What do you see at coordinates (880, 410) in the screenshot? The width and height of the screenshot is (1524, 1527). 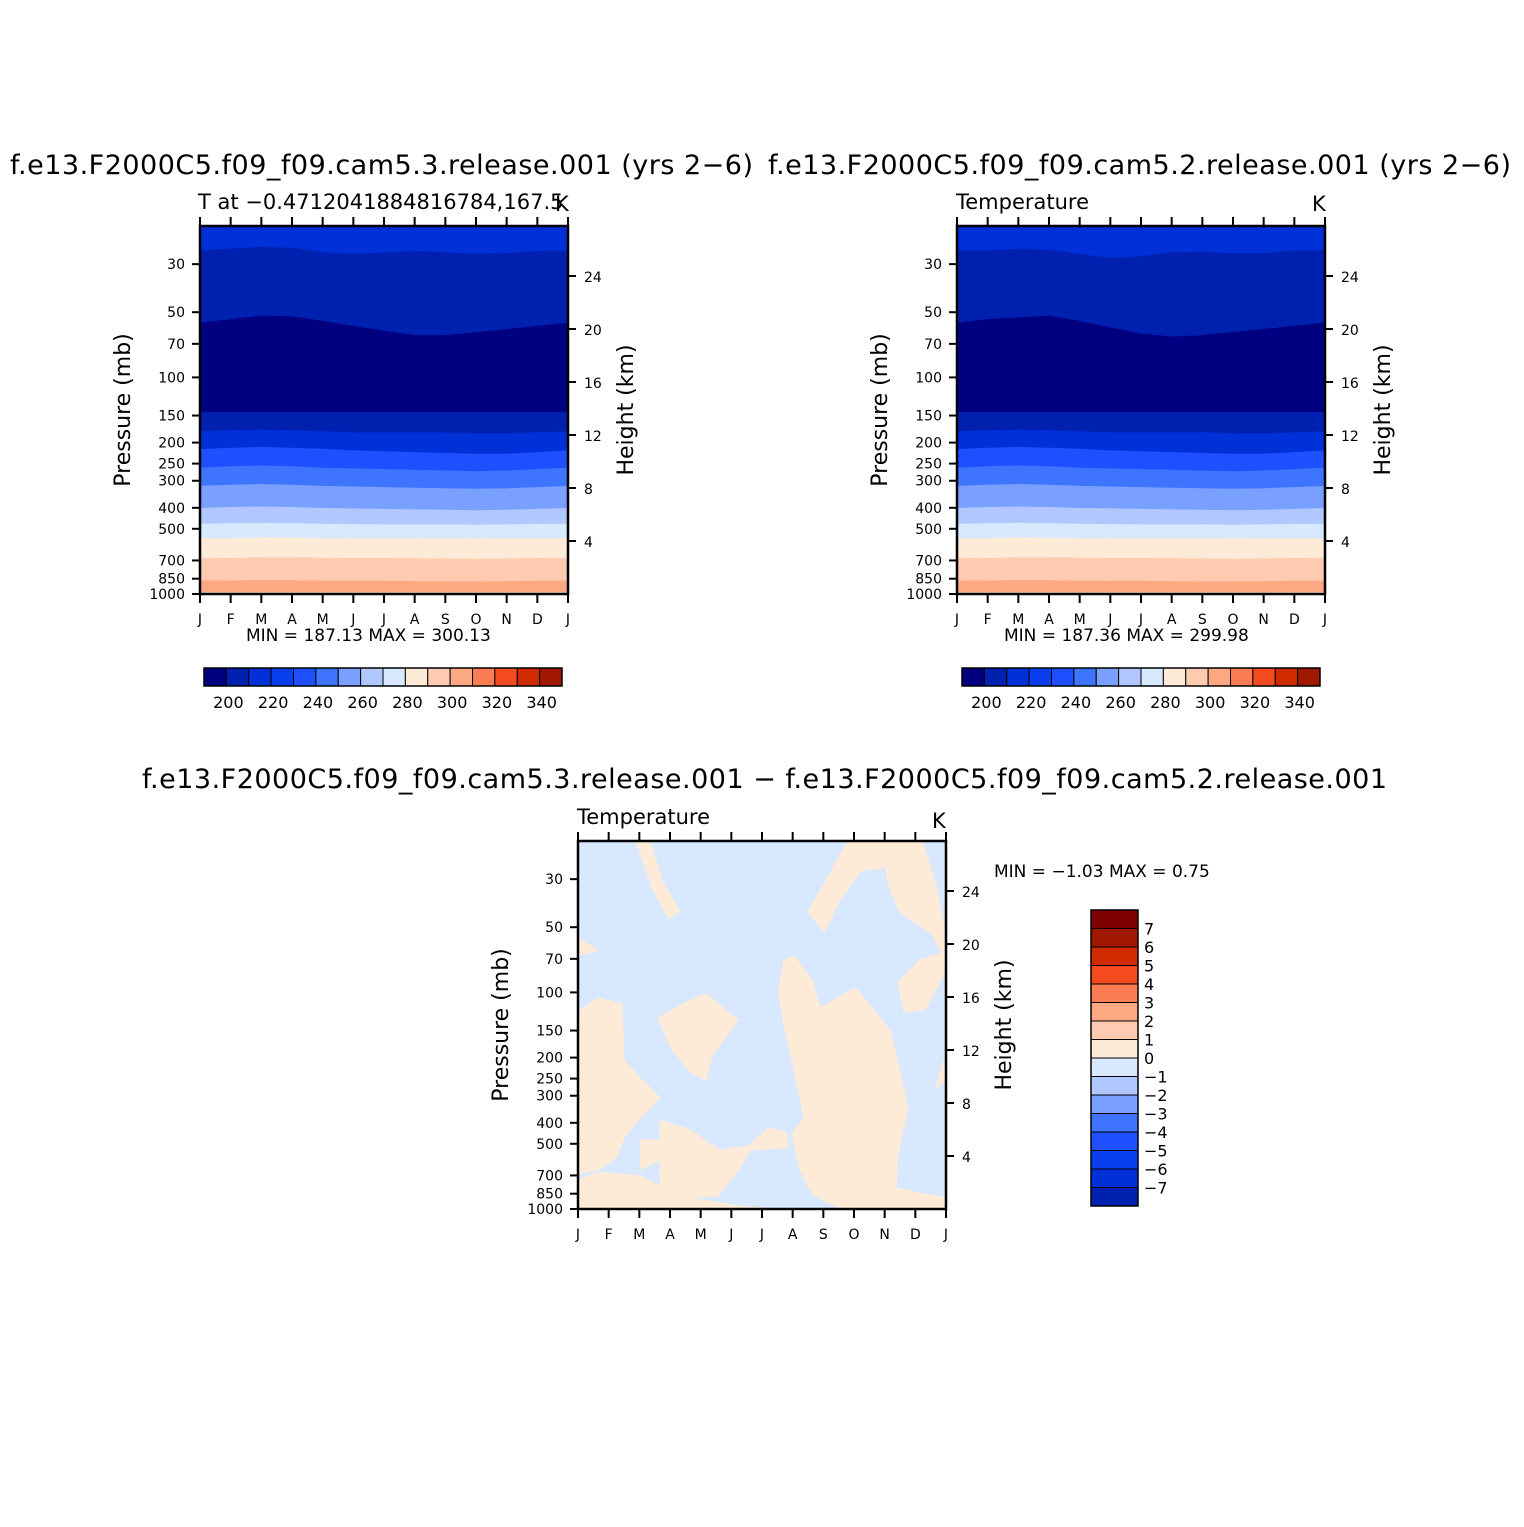 I see `panel2-ylabel: Pressure (mb)` at bounding box center [880, 410].